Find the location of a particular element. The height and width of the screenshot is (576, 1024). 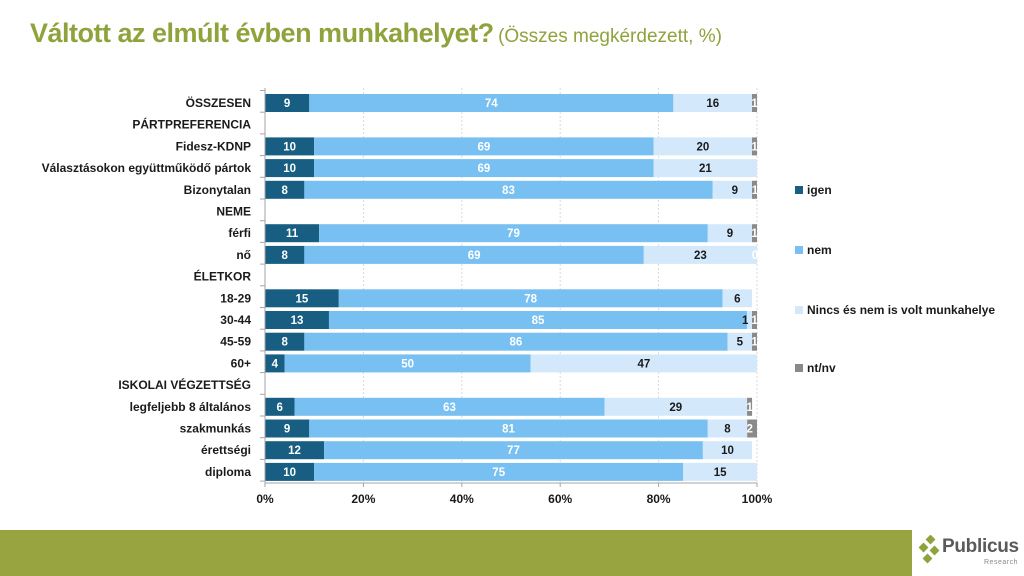

data-label: 6 is located at coordinates (737, 299).